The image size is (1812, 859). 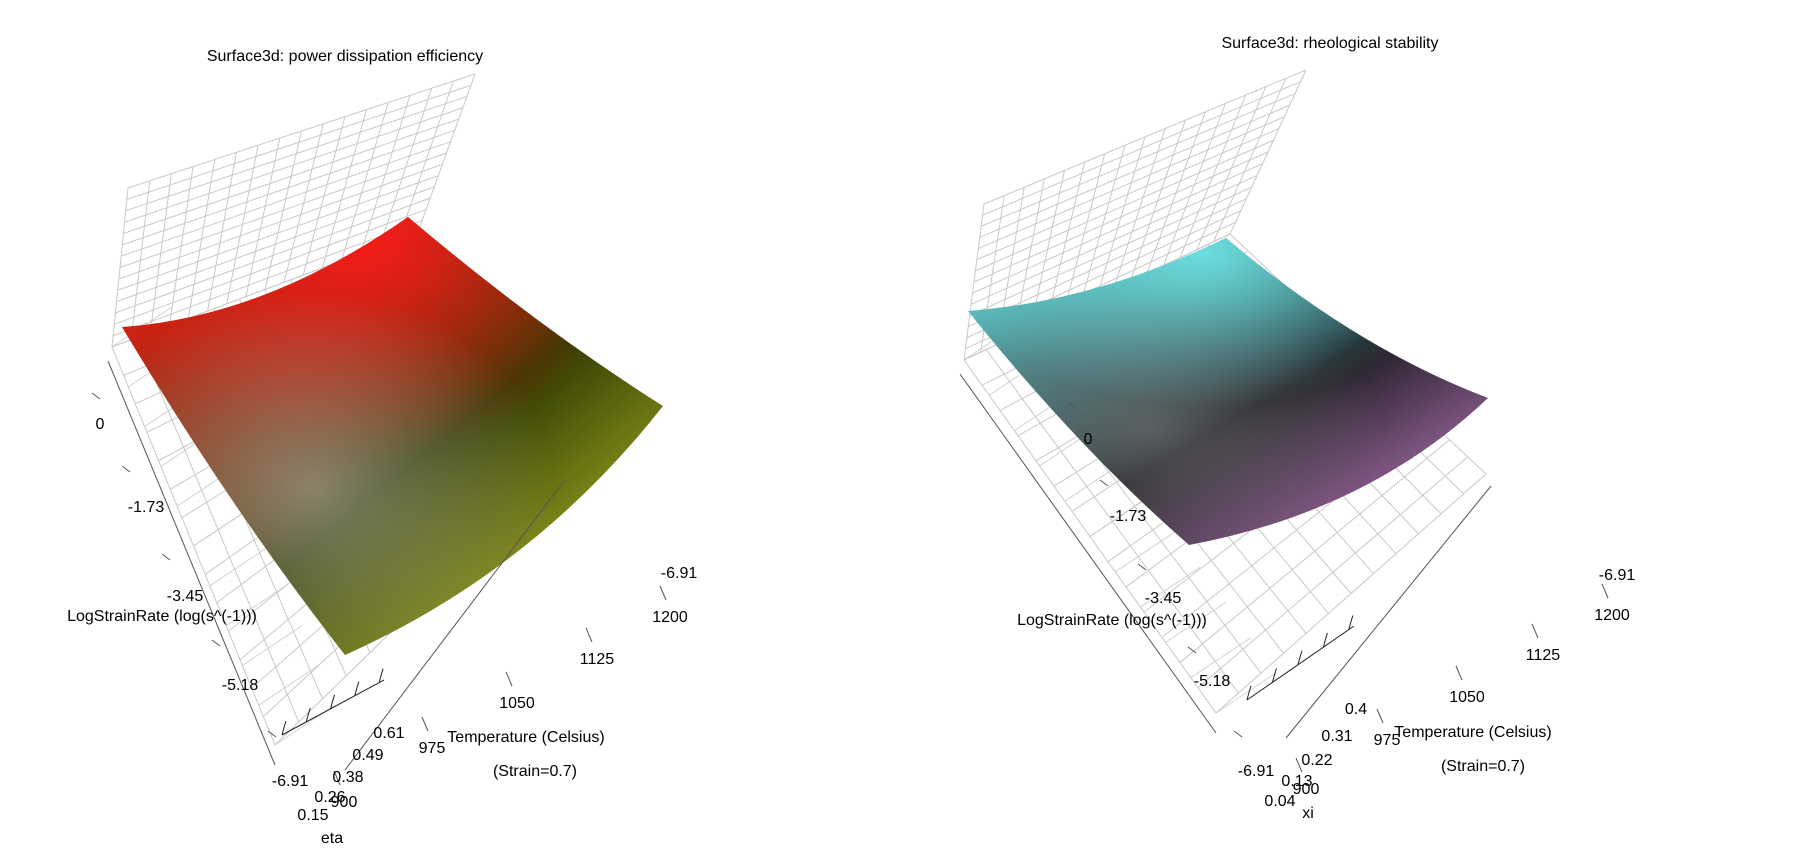 I want to click on x-axis-subtitle: (Strain=0.7), so click(x=535, y=771).